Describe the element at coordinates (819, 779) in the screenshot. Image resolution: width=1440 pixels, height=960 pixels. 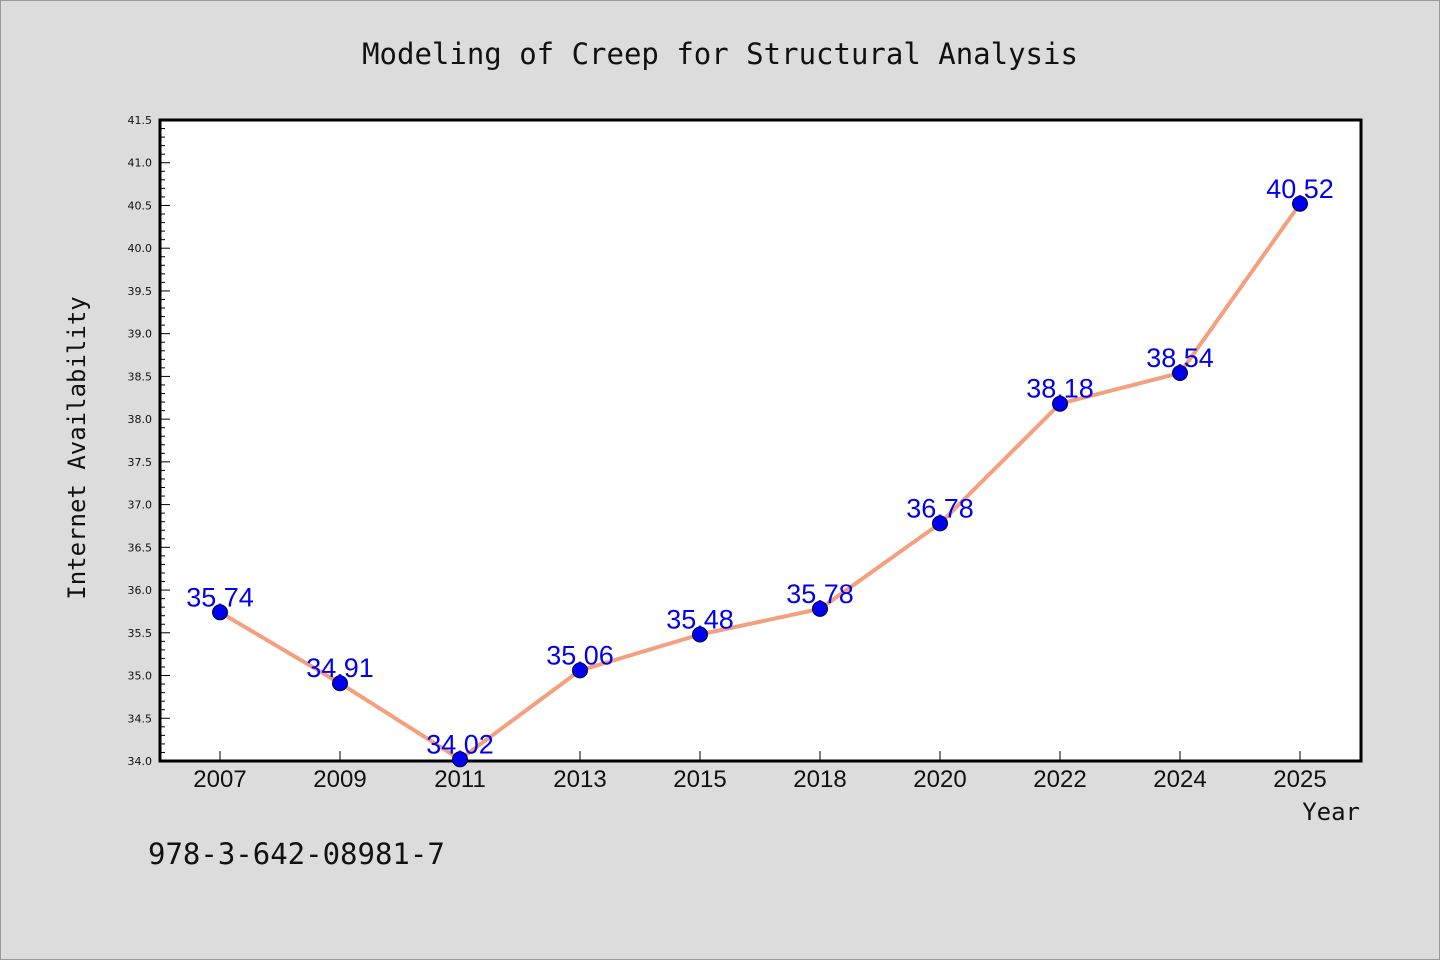
I see `x-tick-label: 2018` at that location.